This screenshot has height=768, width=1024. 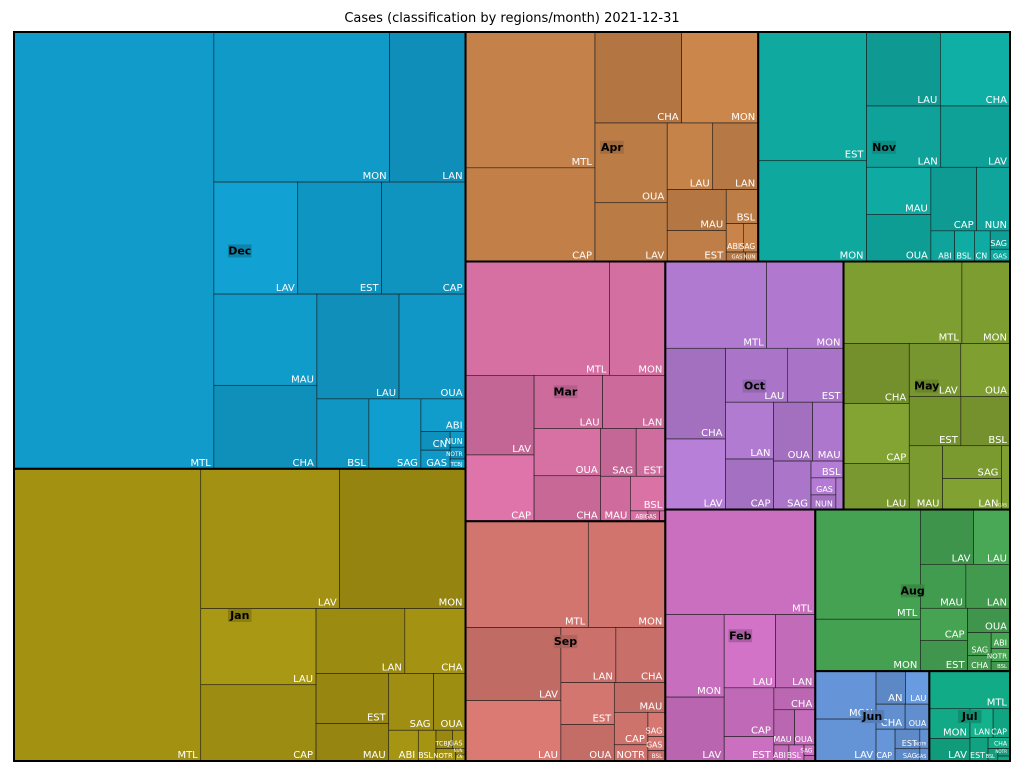 I want to click on tile-label-jul-bsl: BSL, so click(x=990, y=757).